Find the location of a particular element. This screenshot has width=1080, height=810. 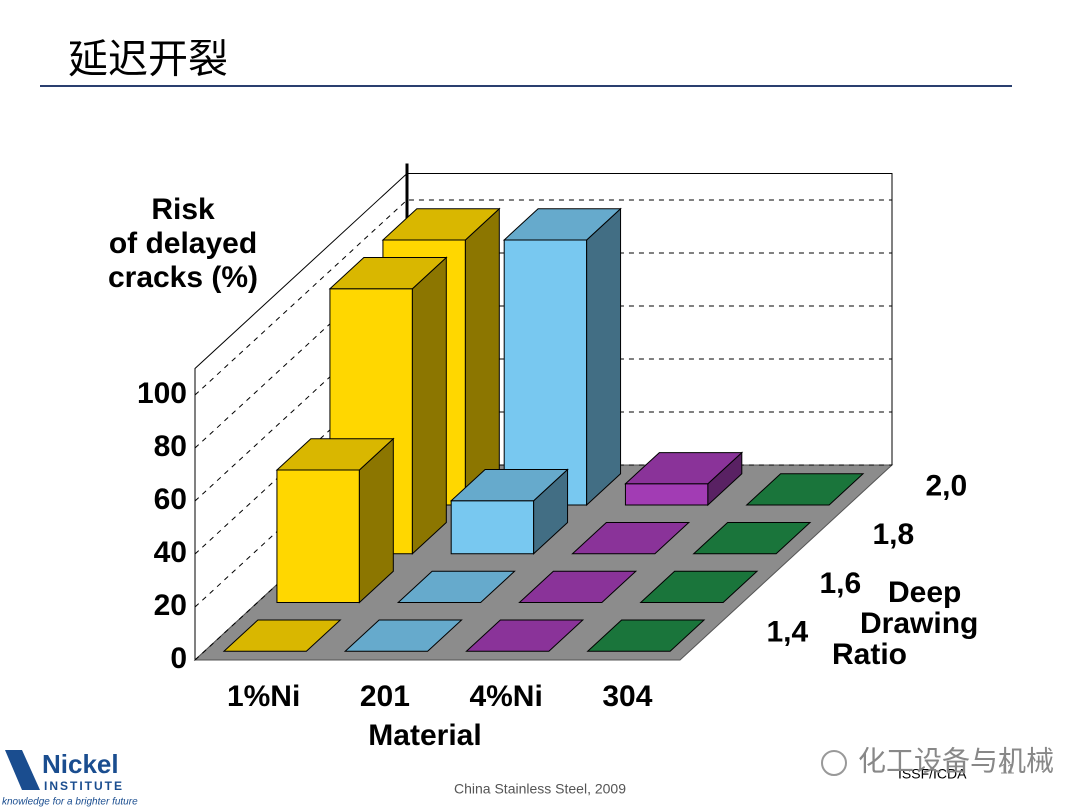

x-tick-label: 304 is located at coordinates (627, 696).